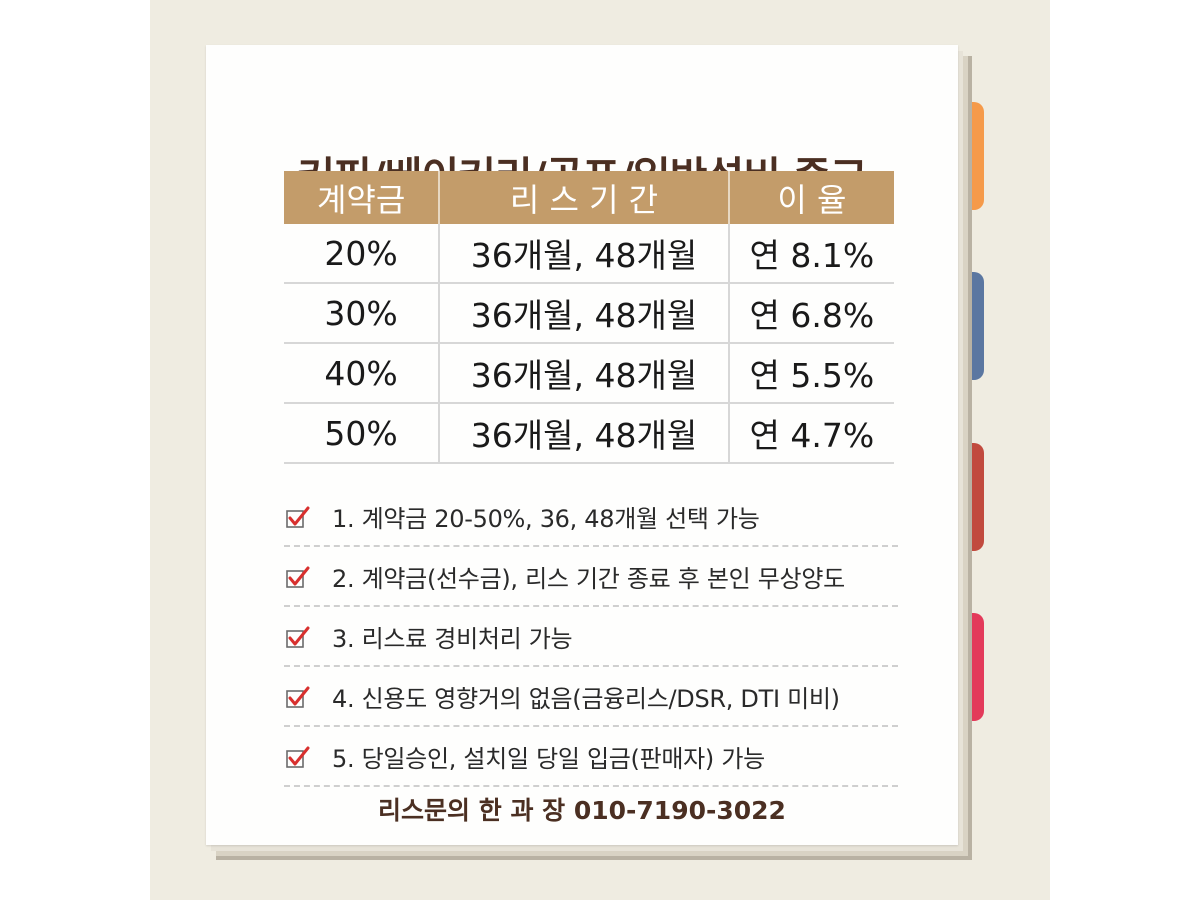 This screenshot has width=1200, height=900. Describe the element at coordinates (811, 197) in the screenshot. I see `header-interest-rate: 이 율` at that location.